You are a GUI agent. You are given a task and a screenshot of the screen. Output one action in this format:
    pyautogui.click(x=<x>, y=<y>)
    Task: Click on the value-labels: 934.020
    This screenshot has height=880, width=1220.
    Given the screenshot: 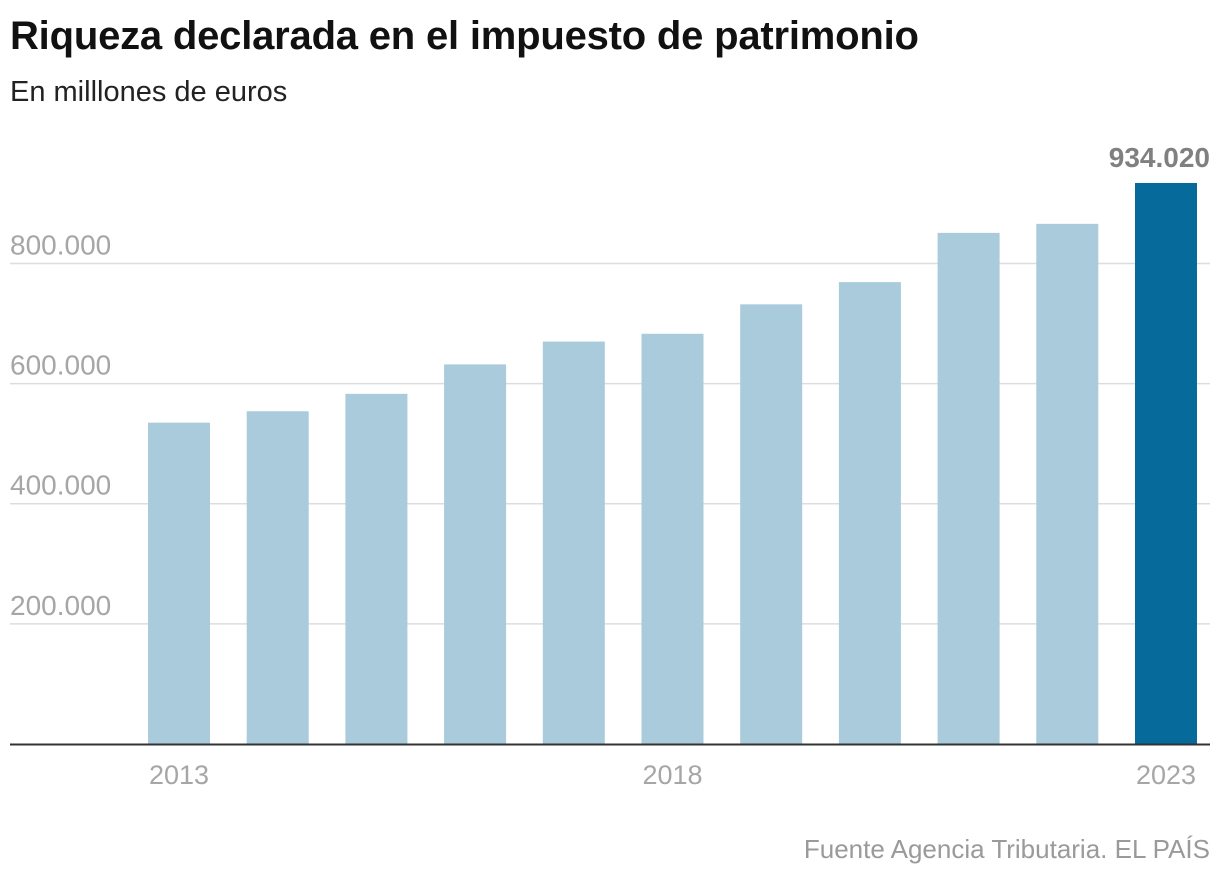 What is the action you would take?
    pyautogui.click(x=1159, y=157)
    